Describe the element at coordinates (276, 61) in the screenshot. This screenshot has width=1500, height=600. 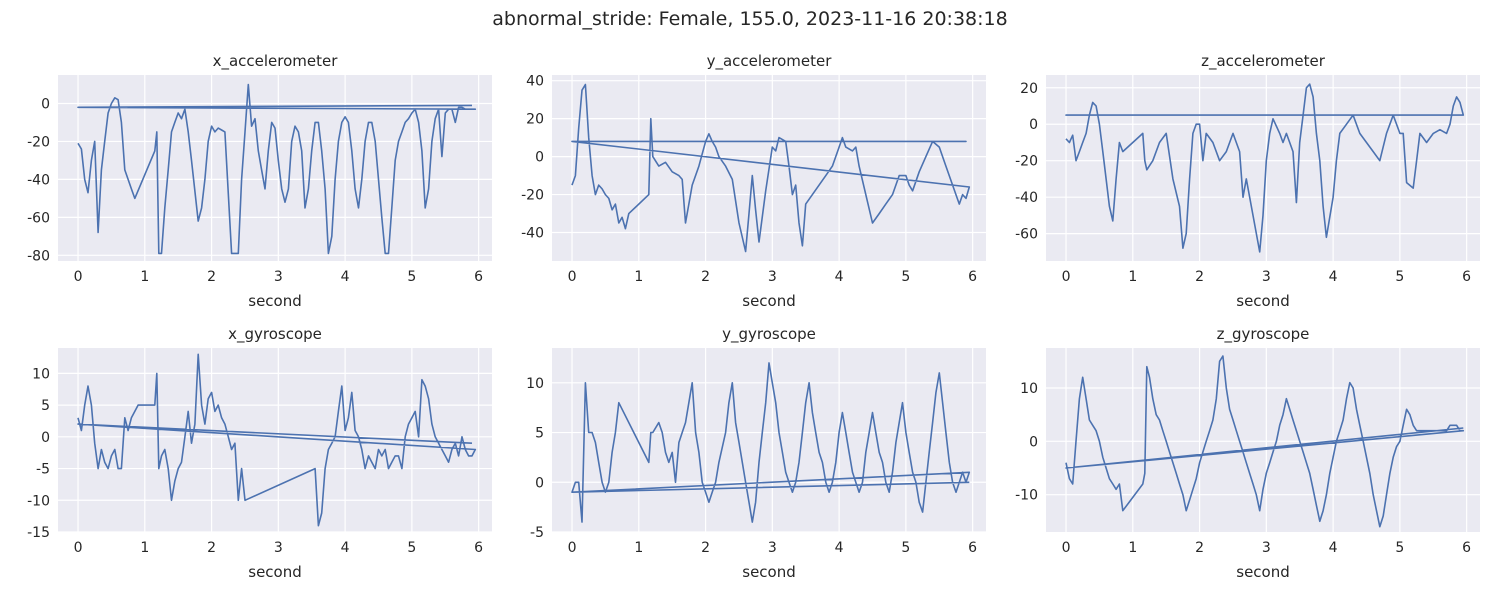
I see `subplot-title: x_accelerometer` at that location.